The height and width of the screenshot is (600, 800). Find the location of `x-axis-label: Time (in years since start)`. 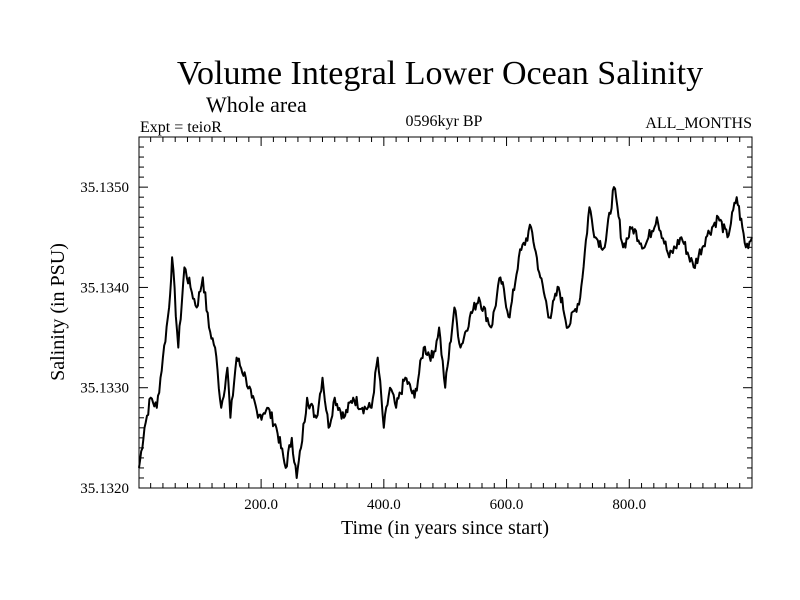

x-axis-label: Time (in years since start) is located at coordinates (445, 528).